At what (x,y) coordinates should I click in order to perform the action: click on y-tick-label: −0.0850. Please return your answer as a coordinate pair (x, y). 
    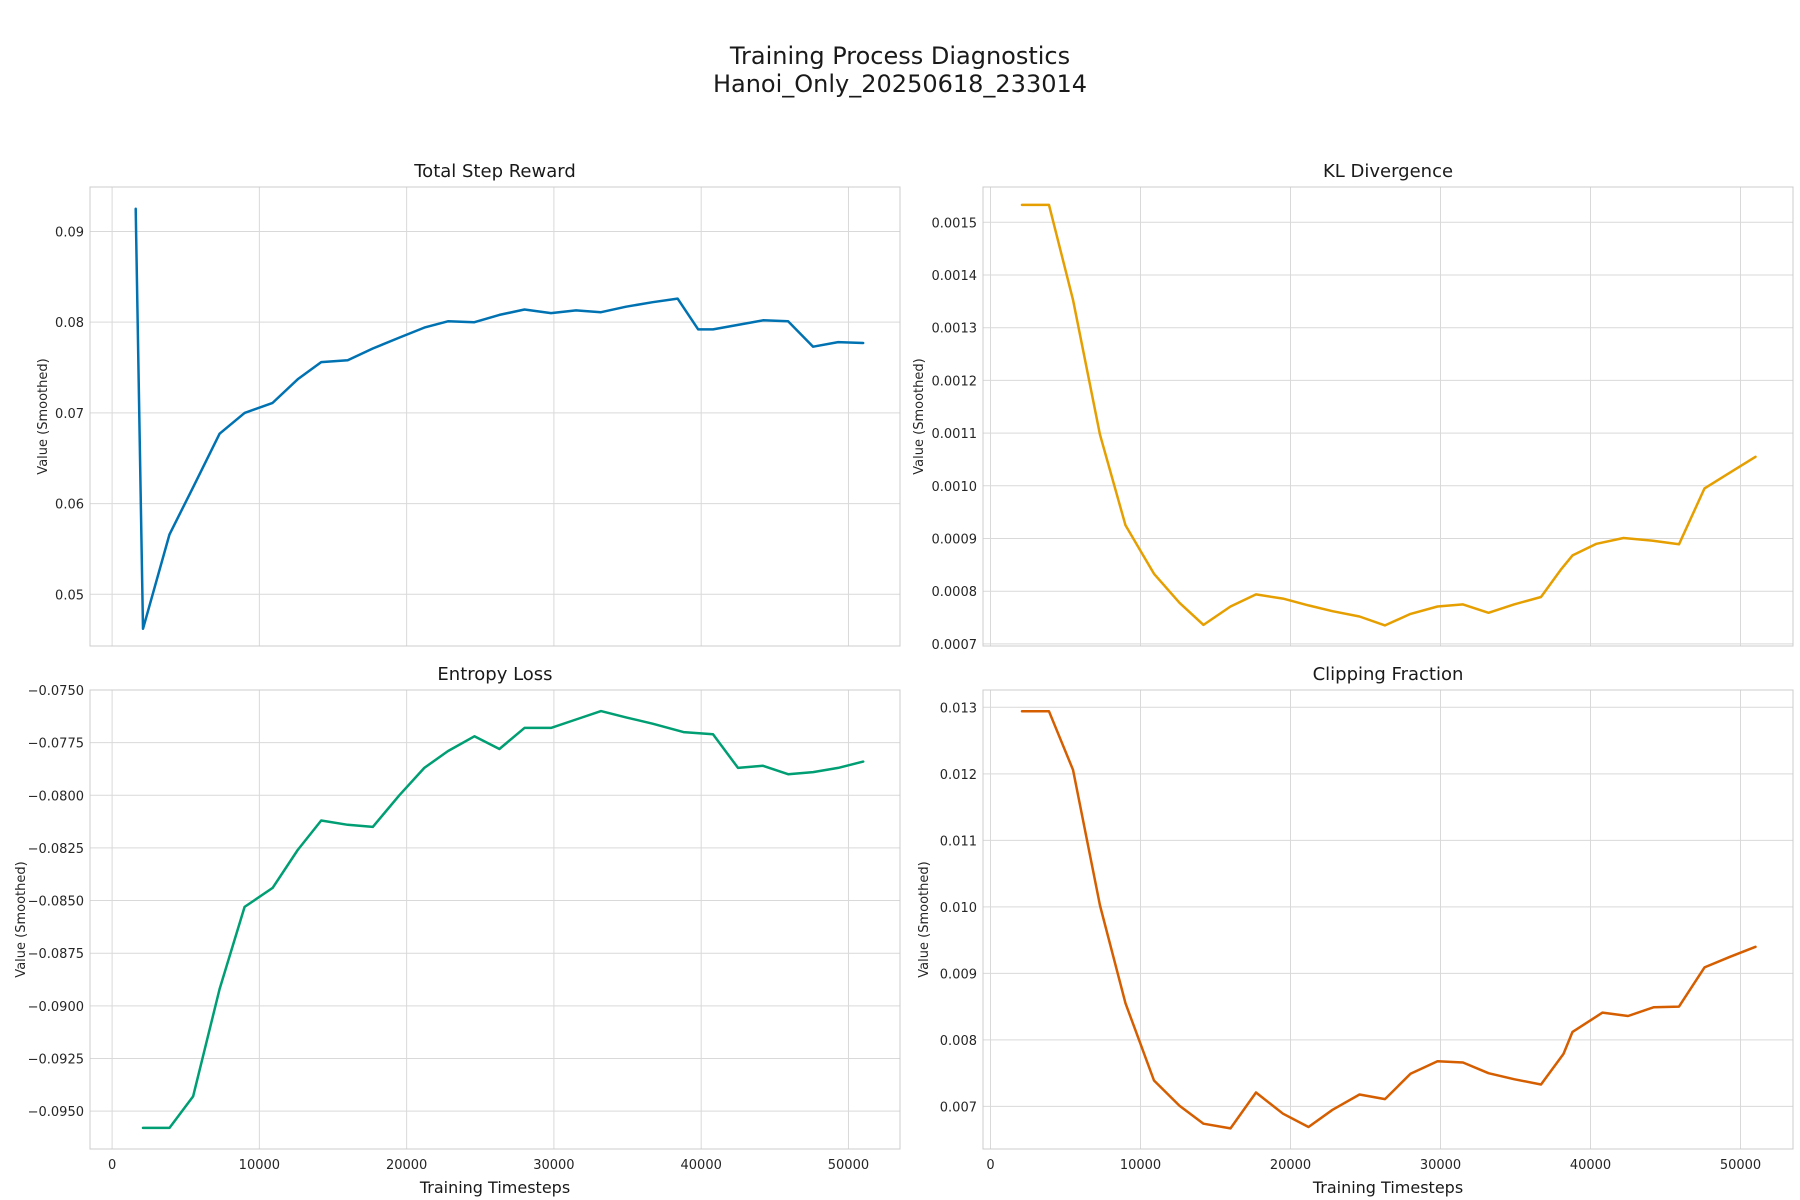
    Looking at the image, I should click on (56, 902).